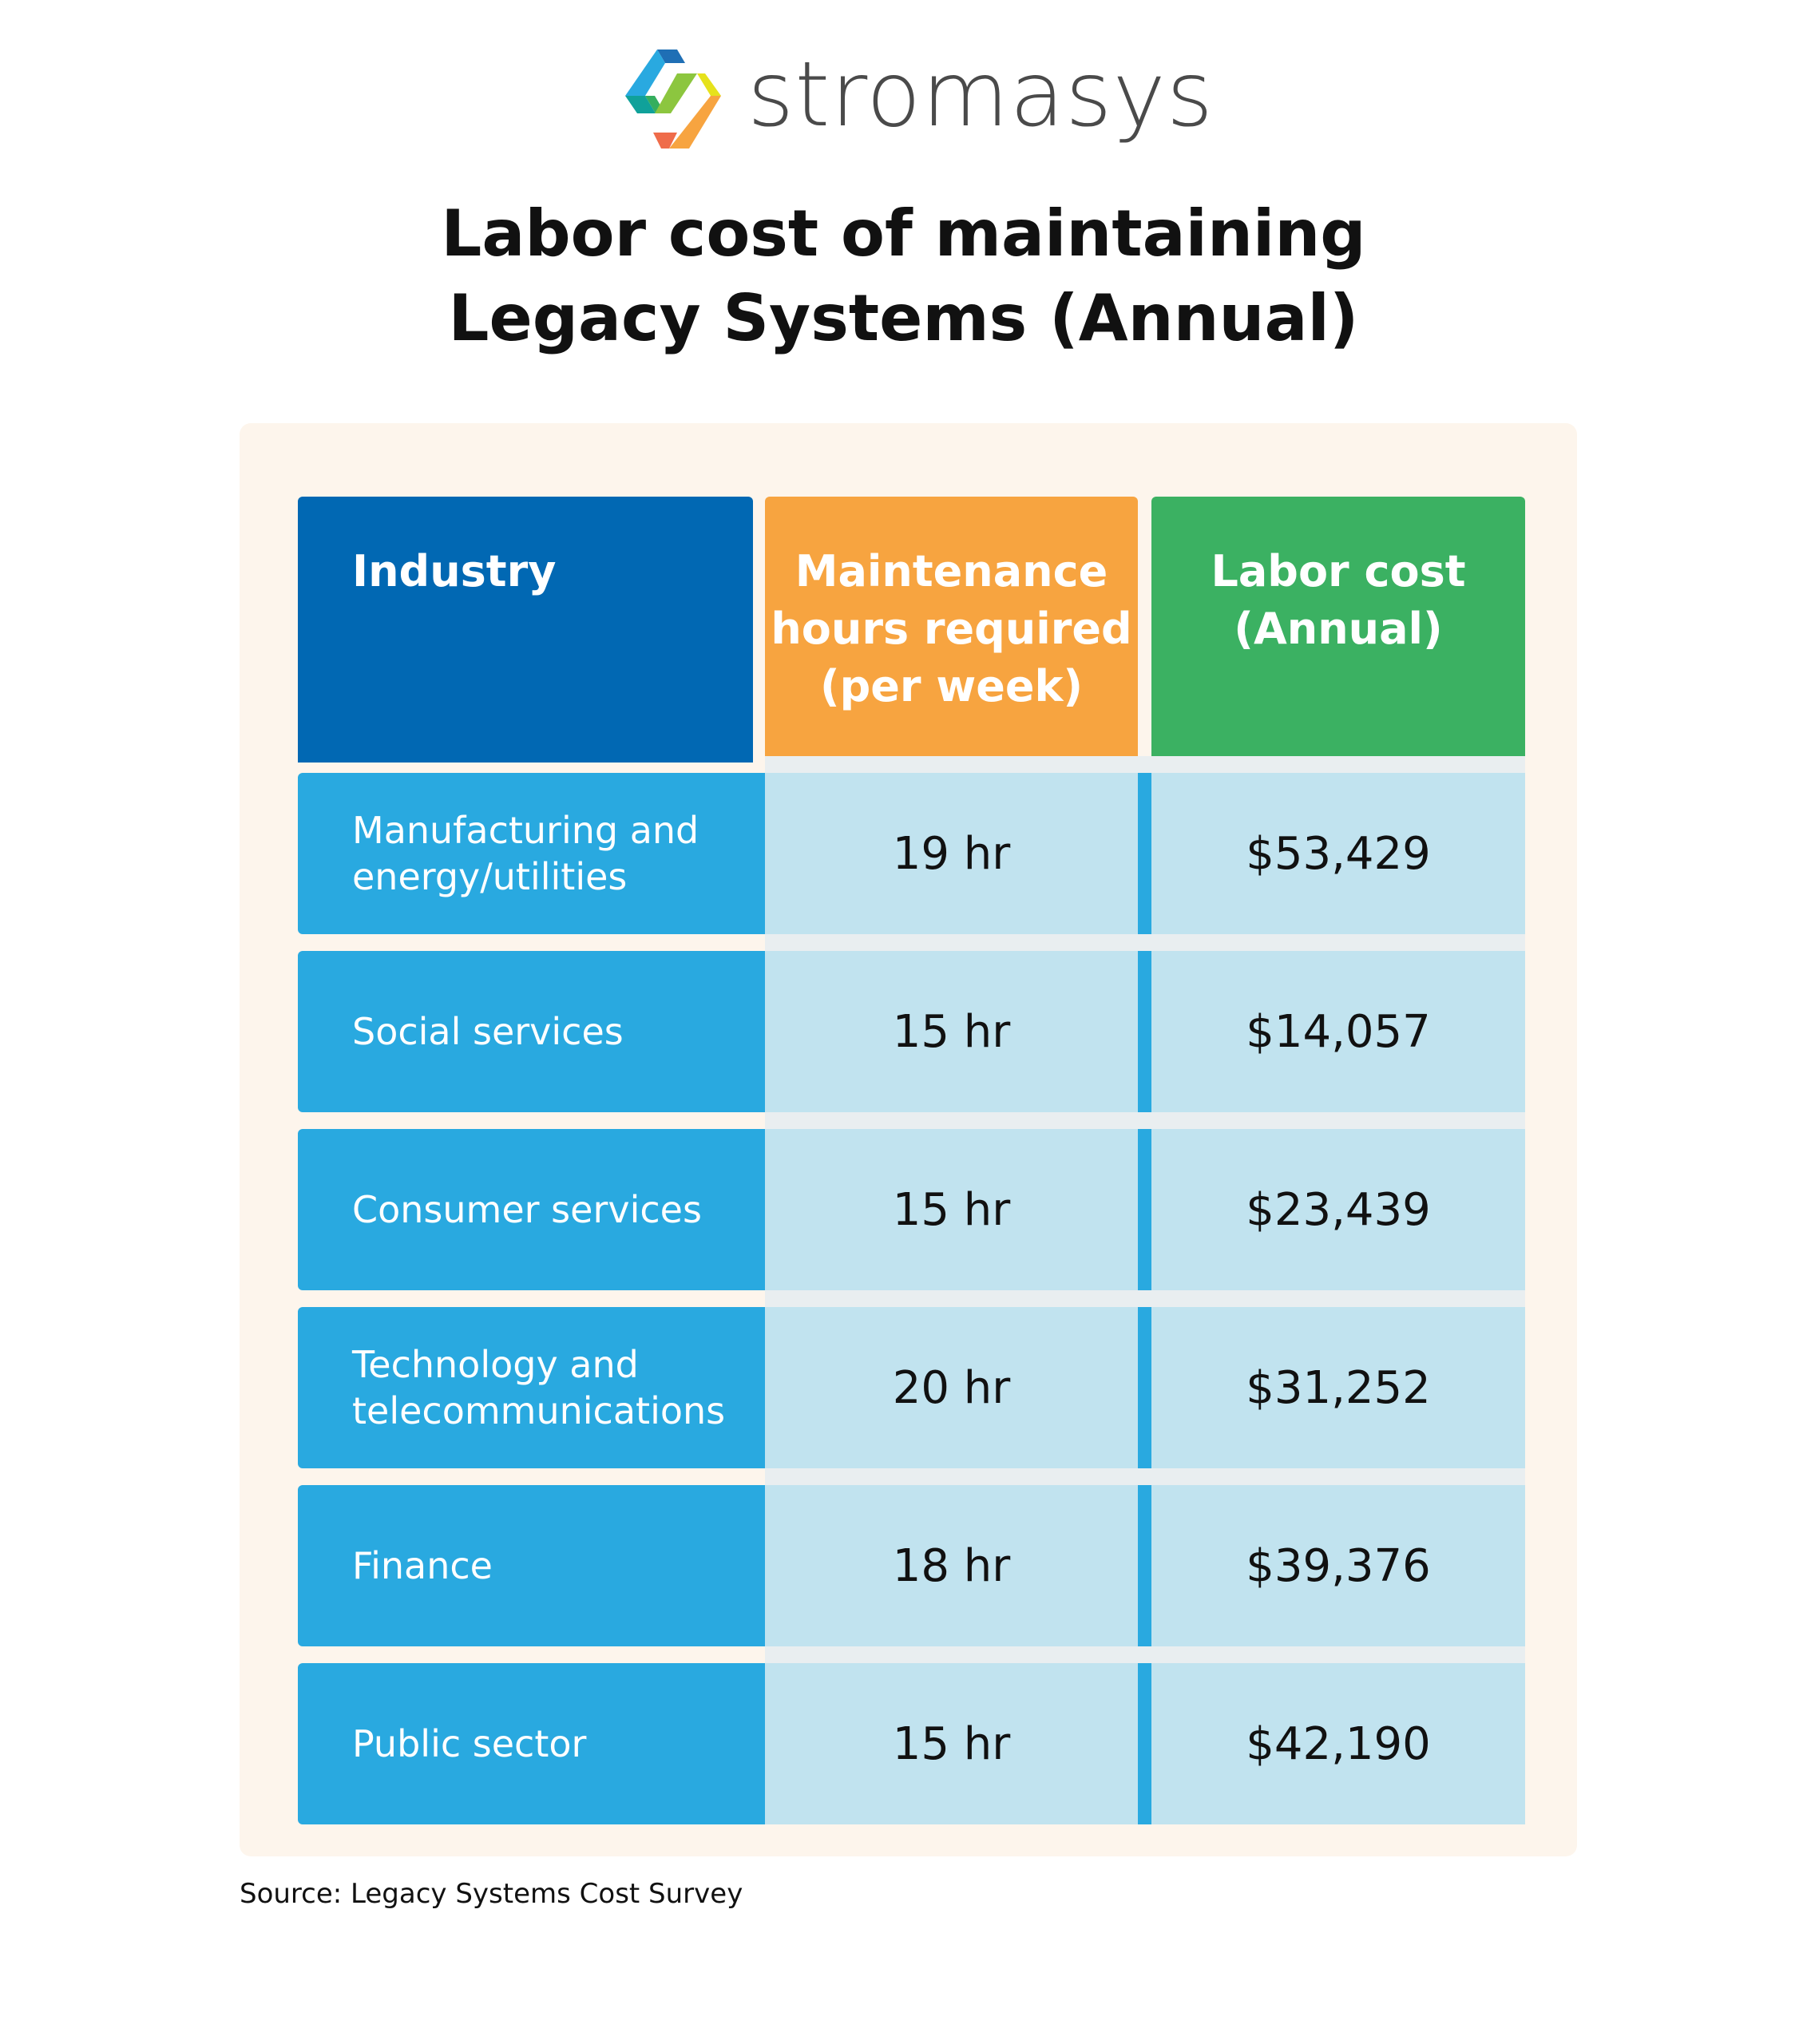 The height and width of the screenshot is (2044, 1807). Describe the element at coordinates (531, 1565) in the screenshot. I see `industry-cell: Finance` at that location.